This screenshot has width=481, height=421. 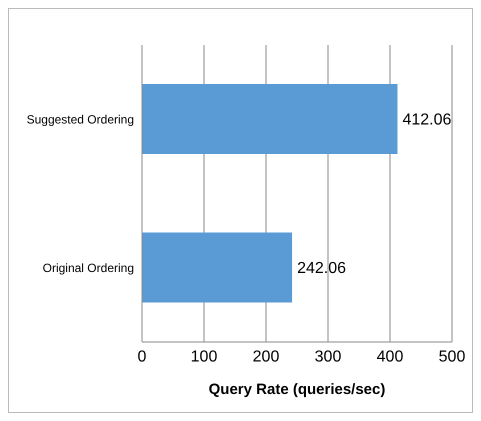 What do you see at coordinates (427, 120) in the screenshot?
I see `data-label: 412.06` at bounding box center [427, 120].